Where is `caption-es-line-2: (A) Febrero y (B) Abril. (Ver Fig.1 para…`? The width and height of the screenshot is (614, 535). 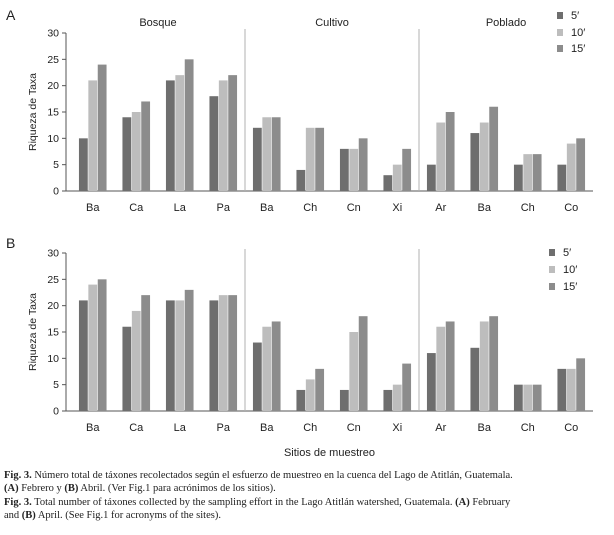
caption-es-line-2: (A) Febrero y (B) Abril. (Ver Fig.1 para… is located at coordinates (307, 488).